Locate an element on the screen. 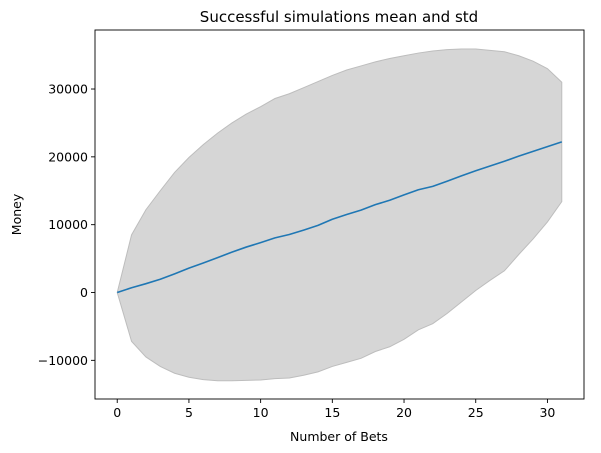  chart-title: Successful simulations mean and std is located at coordinates (339, 17).